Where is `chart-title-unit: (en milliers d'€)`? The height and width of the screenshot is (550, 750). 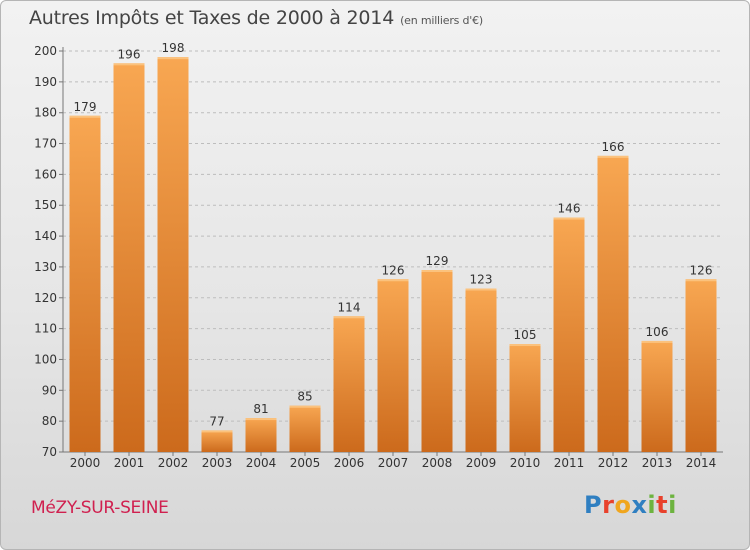 chart-title-unit: (en milliers d'€) is located at coordinates (441, 20).